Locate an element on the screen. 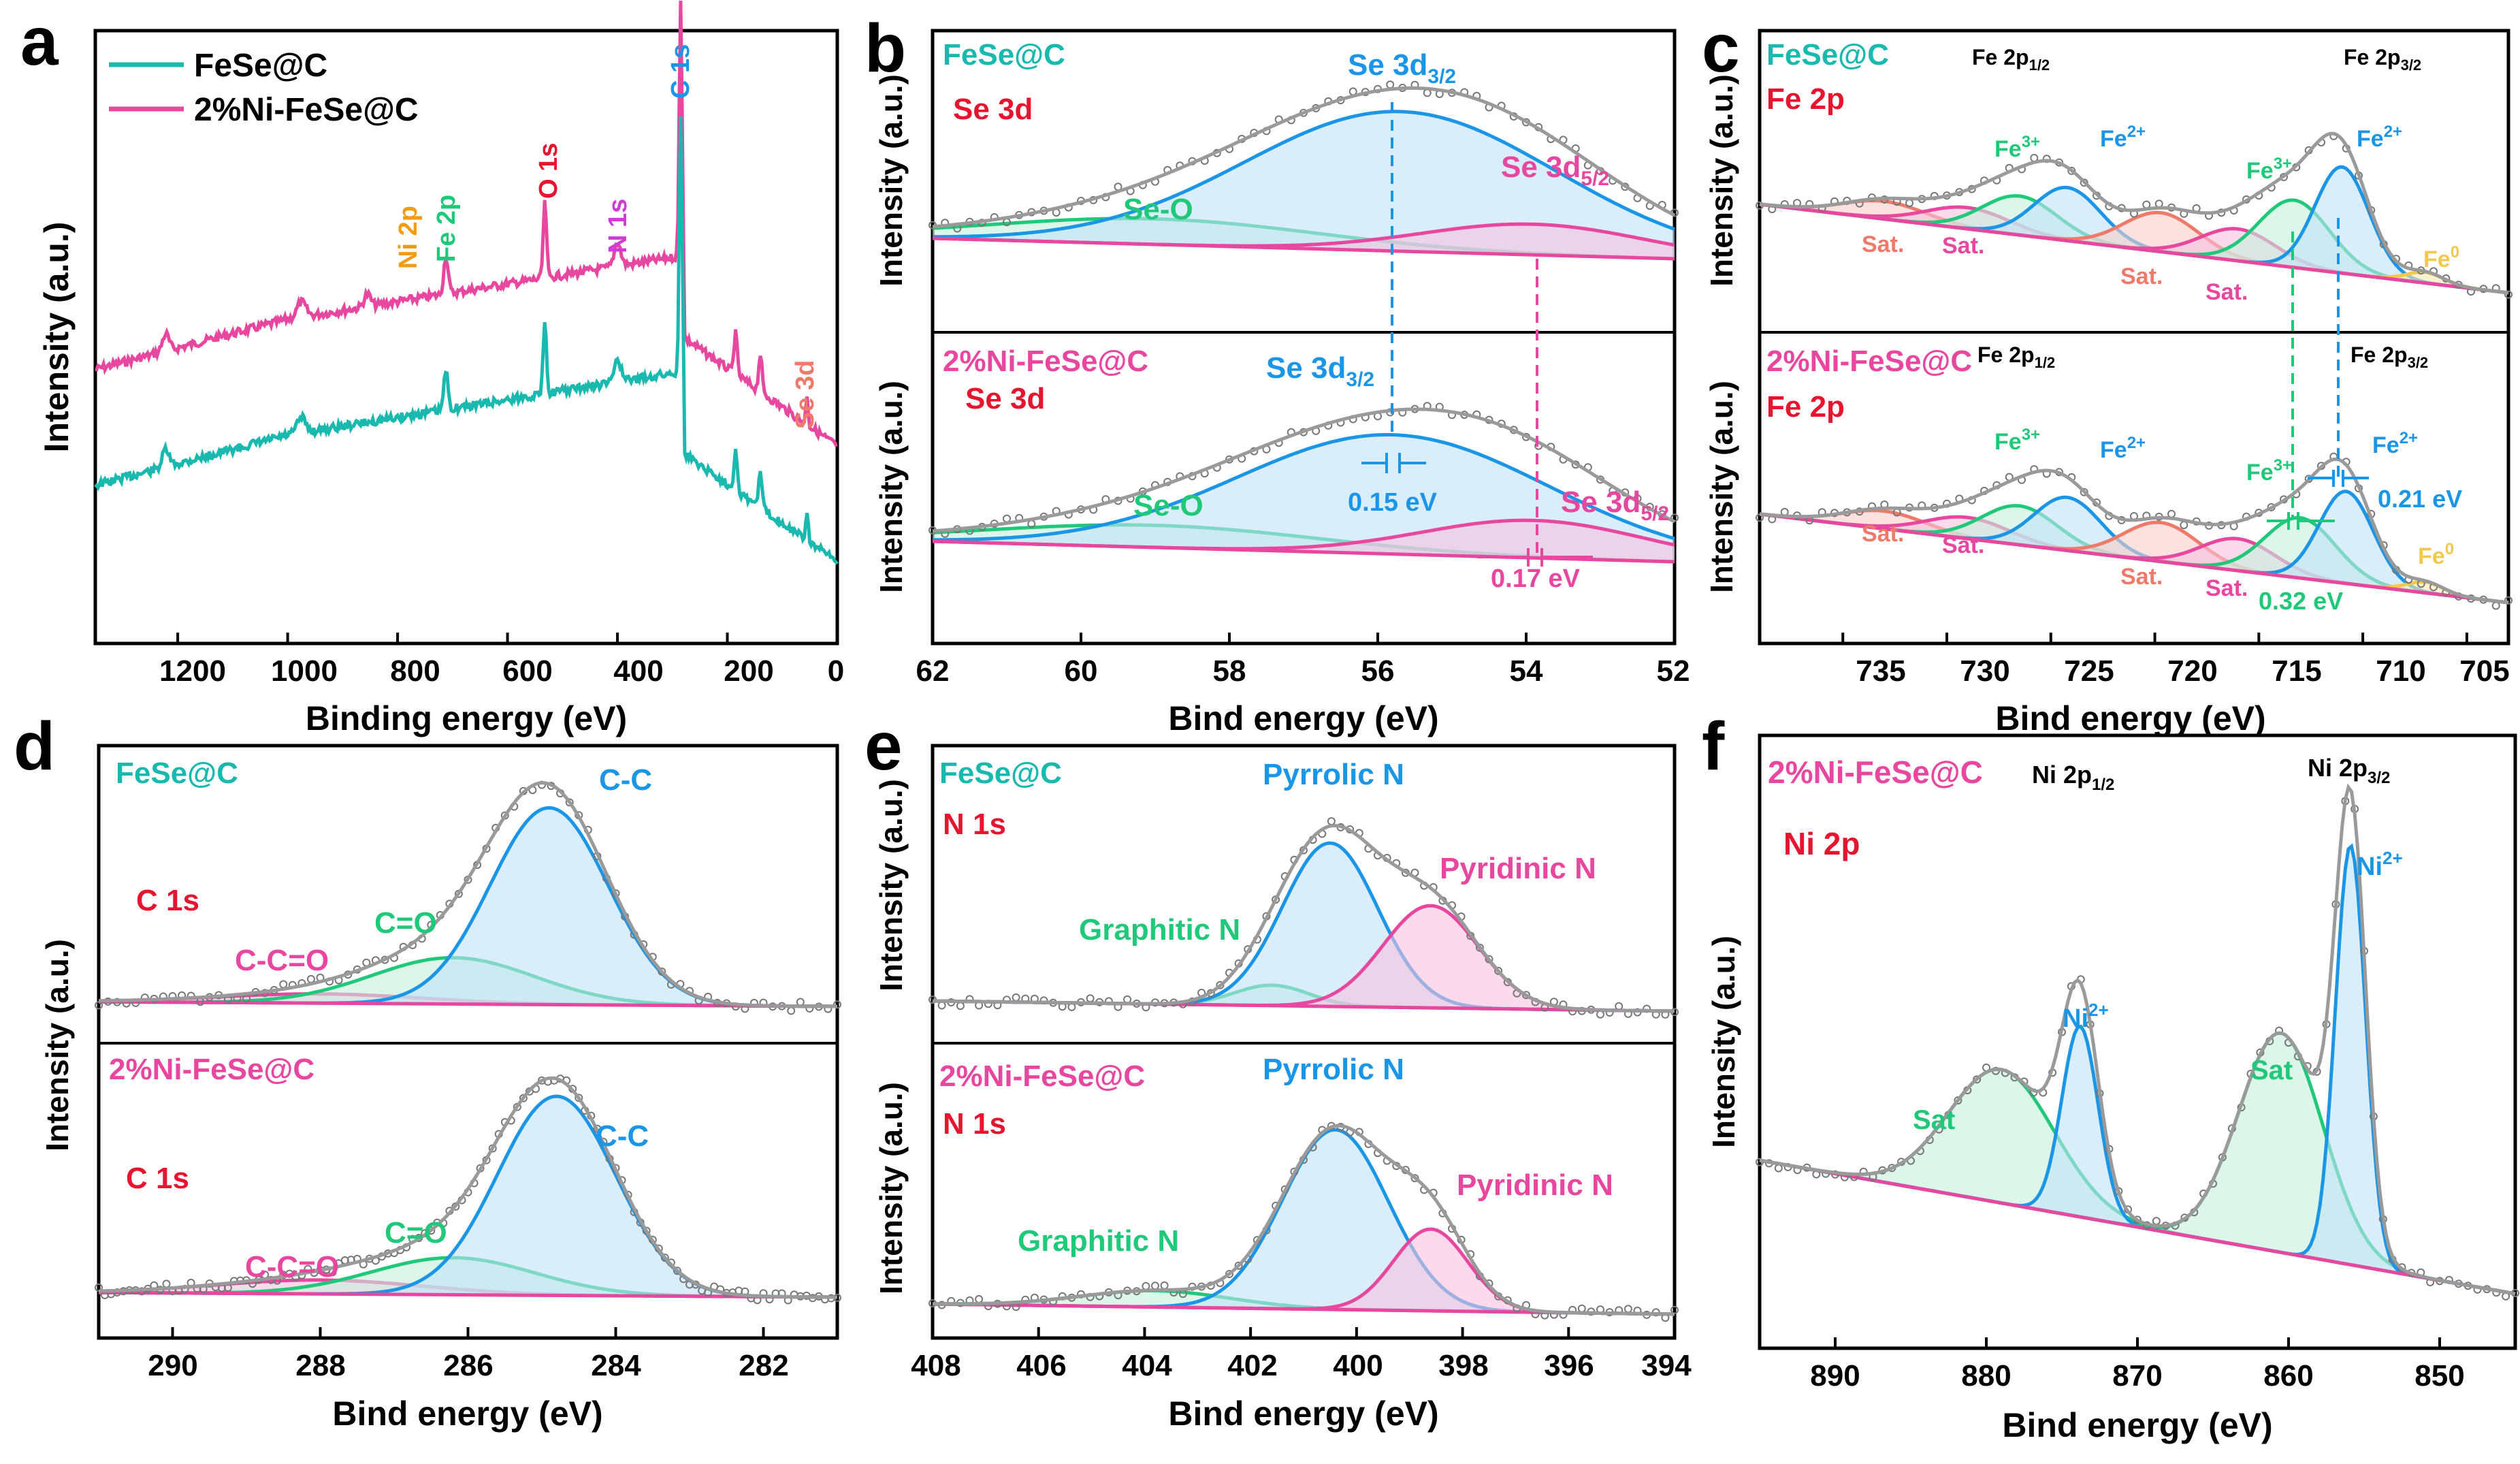 The width and height of the screenshot is (2520, 1464). sample-label-c2: 2%Ni-FeSe@C is located at coordinates (1869, 362).